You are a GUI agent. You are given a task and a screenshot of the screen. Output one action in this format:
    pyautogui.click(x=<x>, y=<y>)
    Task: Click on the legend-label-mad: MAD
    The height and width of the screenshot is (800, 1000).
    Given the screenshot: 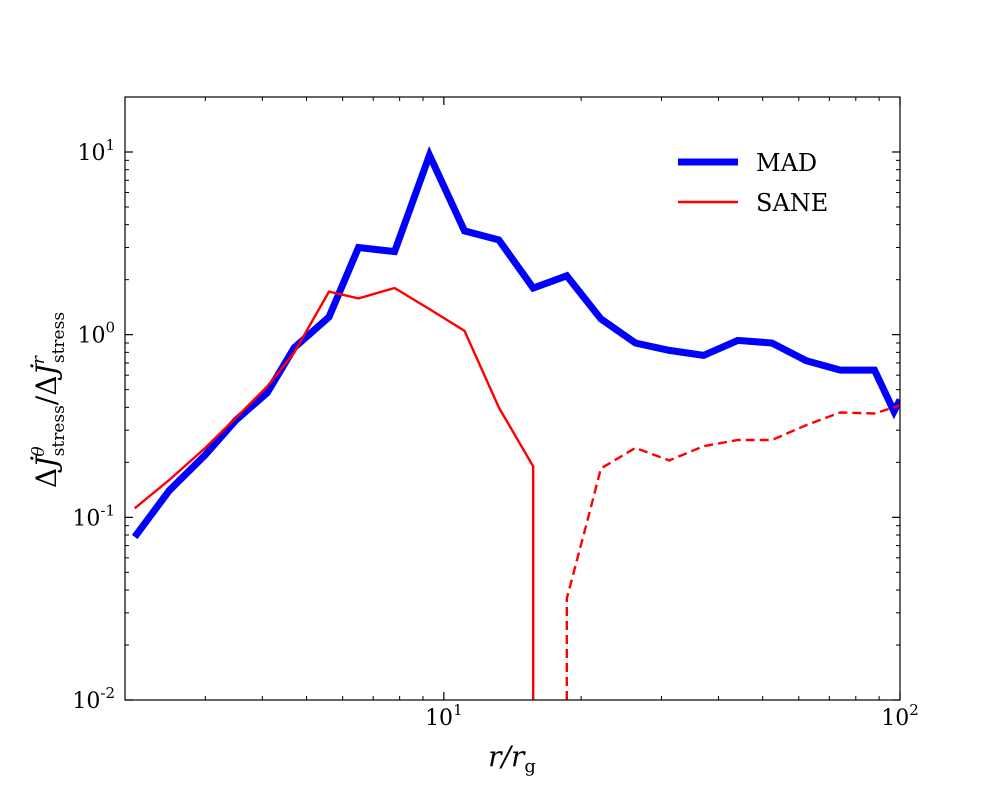 What is the action you would take?
    pyautogui.click(x=786, y=163)
    